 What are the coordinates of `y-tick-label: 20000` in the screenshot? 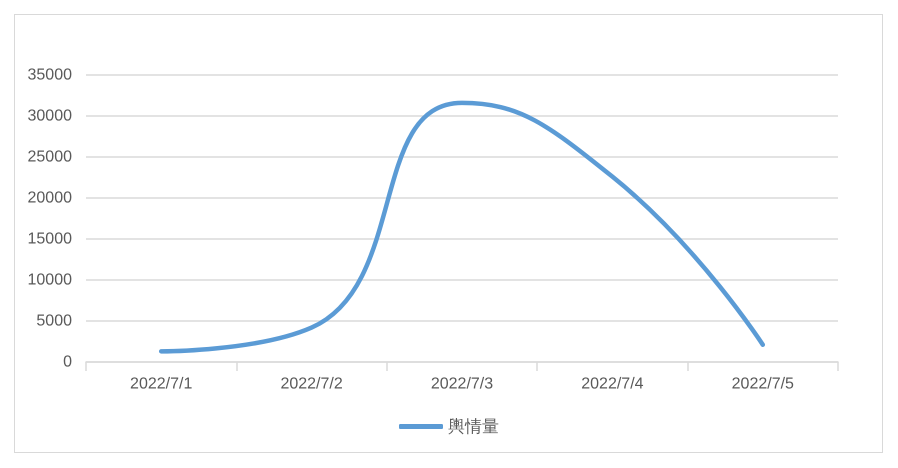 It's located at (50, 198).